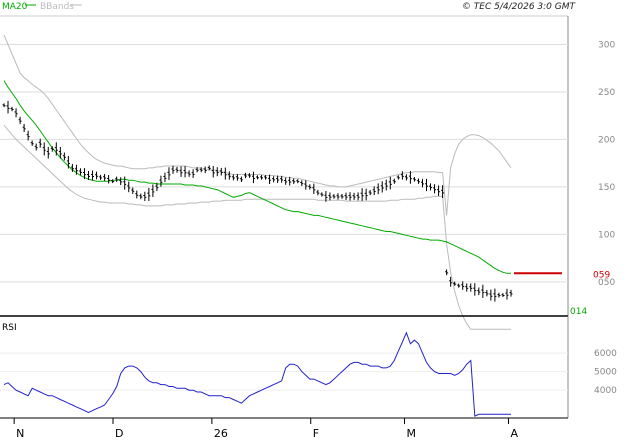  I want to click on rsi-tick-label: 6000, so click(605, 354).